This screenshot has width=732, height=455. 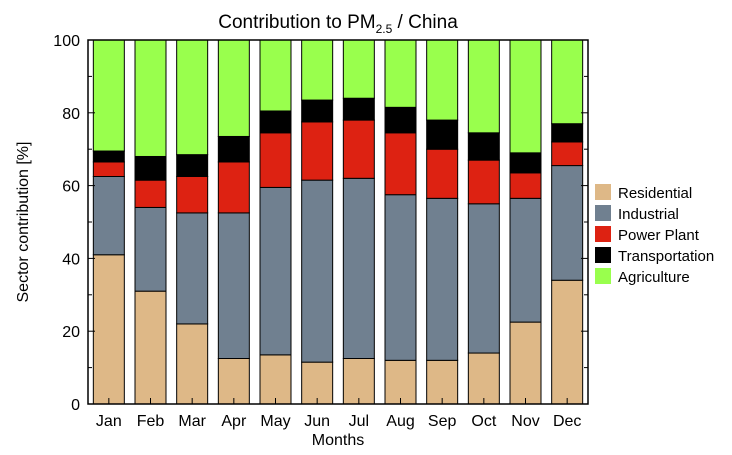 I want to click on y-tick-label: 80, so click(x=71, y=114).